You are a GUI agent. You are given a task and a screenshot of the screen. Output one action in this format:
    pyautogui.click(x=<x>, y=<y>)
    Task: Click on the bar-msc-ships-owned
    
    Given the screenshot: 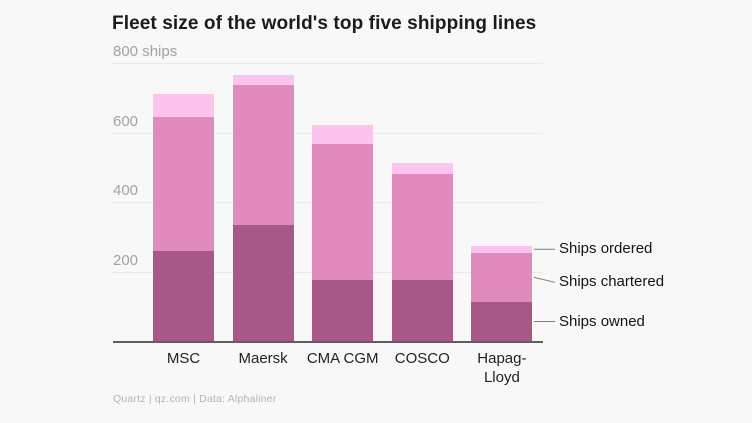 What is the action you would take?
    pyautogui.click(x=183, y=295)
    